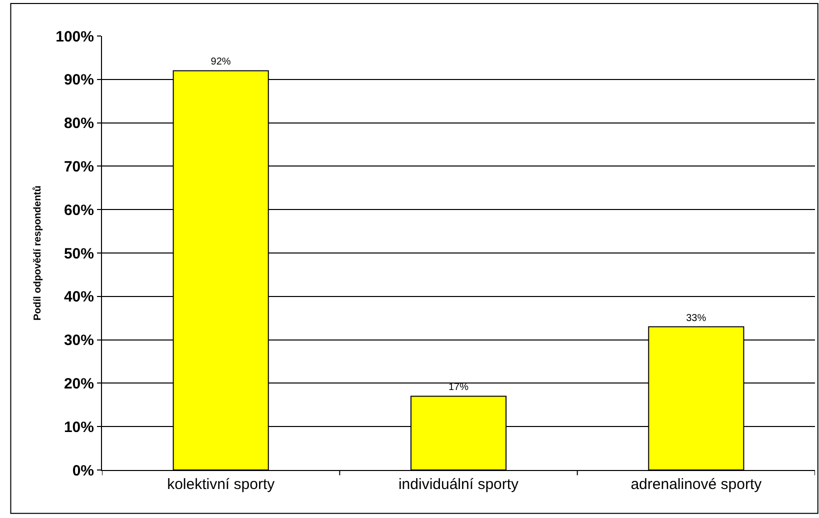 This screenshot has width=819, height=518. Describe the element at coordinates (38, 253) in the screenshot. I see `y-axis-title: Podíl odpovědí respondentů` at that location.